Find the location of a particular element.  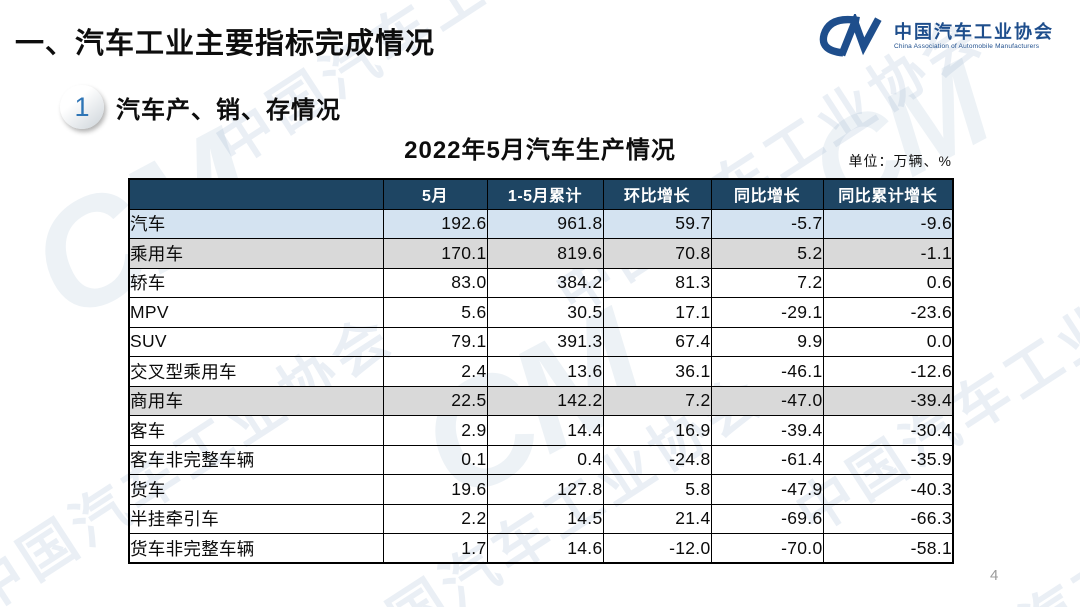

caam-logo-name-cn: 中国汽车工业协会 is located at coordinates (974, 32).